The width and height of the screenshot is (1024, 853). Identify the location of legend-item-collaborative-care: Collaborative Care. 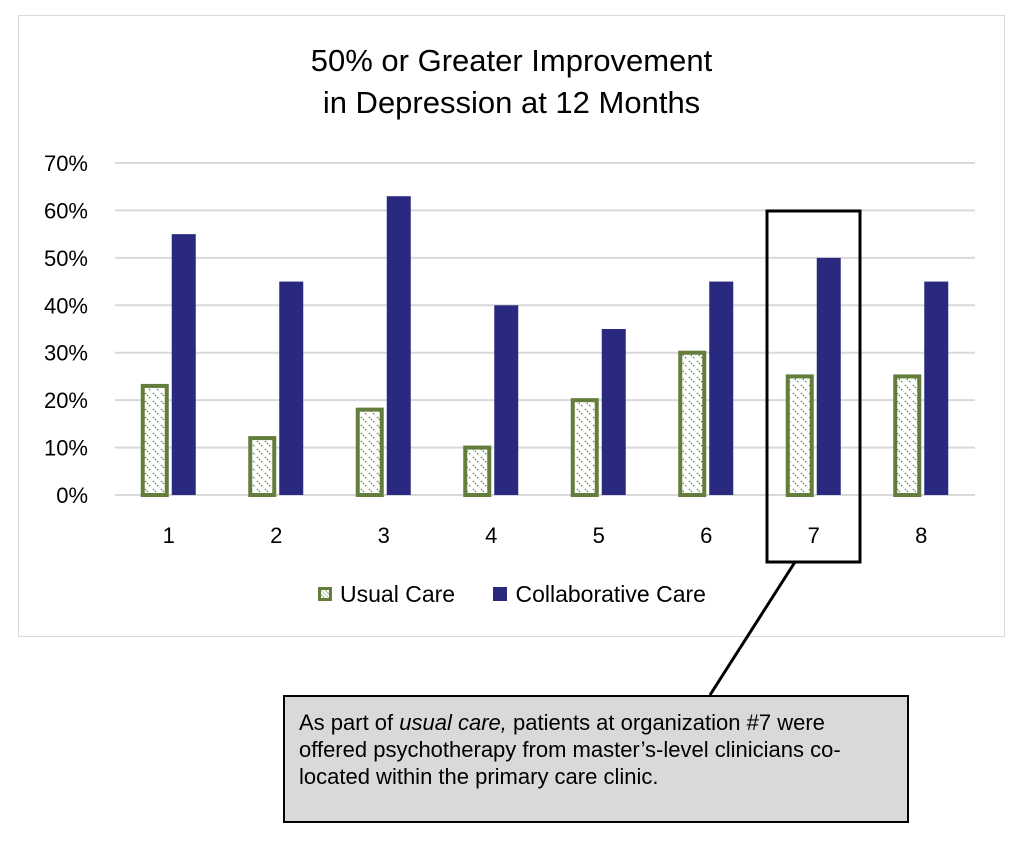
(599, 594).